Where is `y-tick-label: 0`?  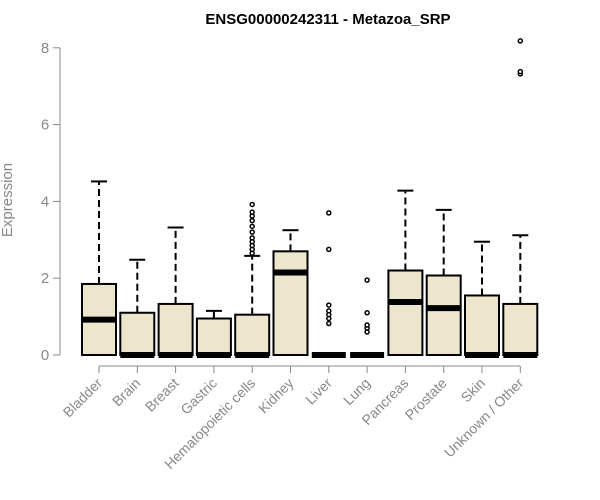
y-tick-label: 0 is located at coordinates (45, 355).